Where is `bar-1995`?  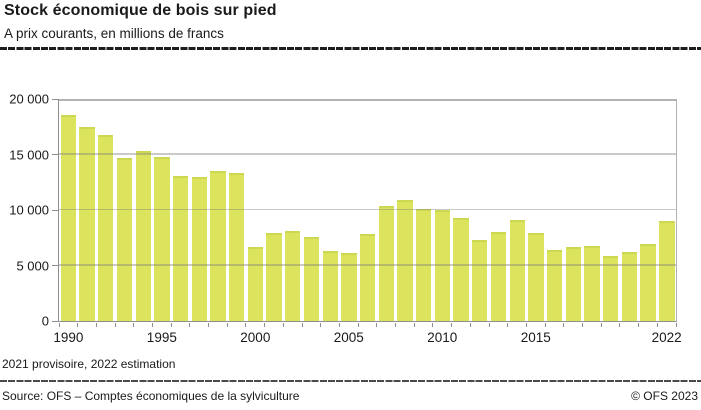 bar-1995 is located at coordinates (162, 238).